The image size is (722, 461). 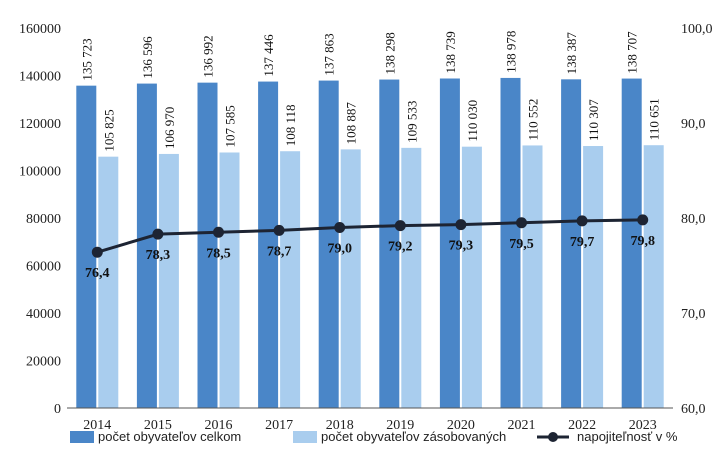 What do you see at coordinates (268, 55) in the screenshot?
I see `bar-label-celkom: 137 446` at bounding box center [268, 55].